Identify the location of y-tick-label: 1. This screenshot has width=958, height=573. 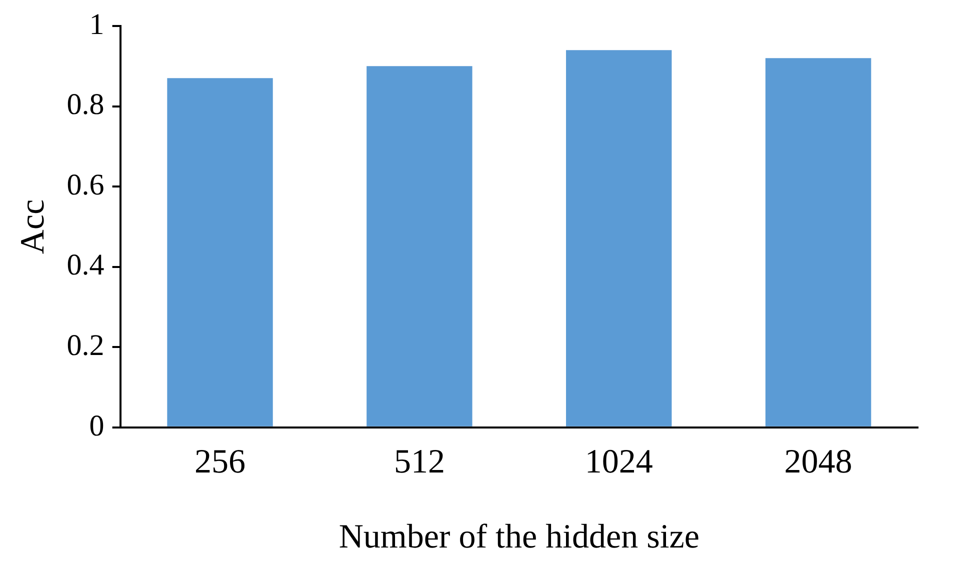
(96, 24).